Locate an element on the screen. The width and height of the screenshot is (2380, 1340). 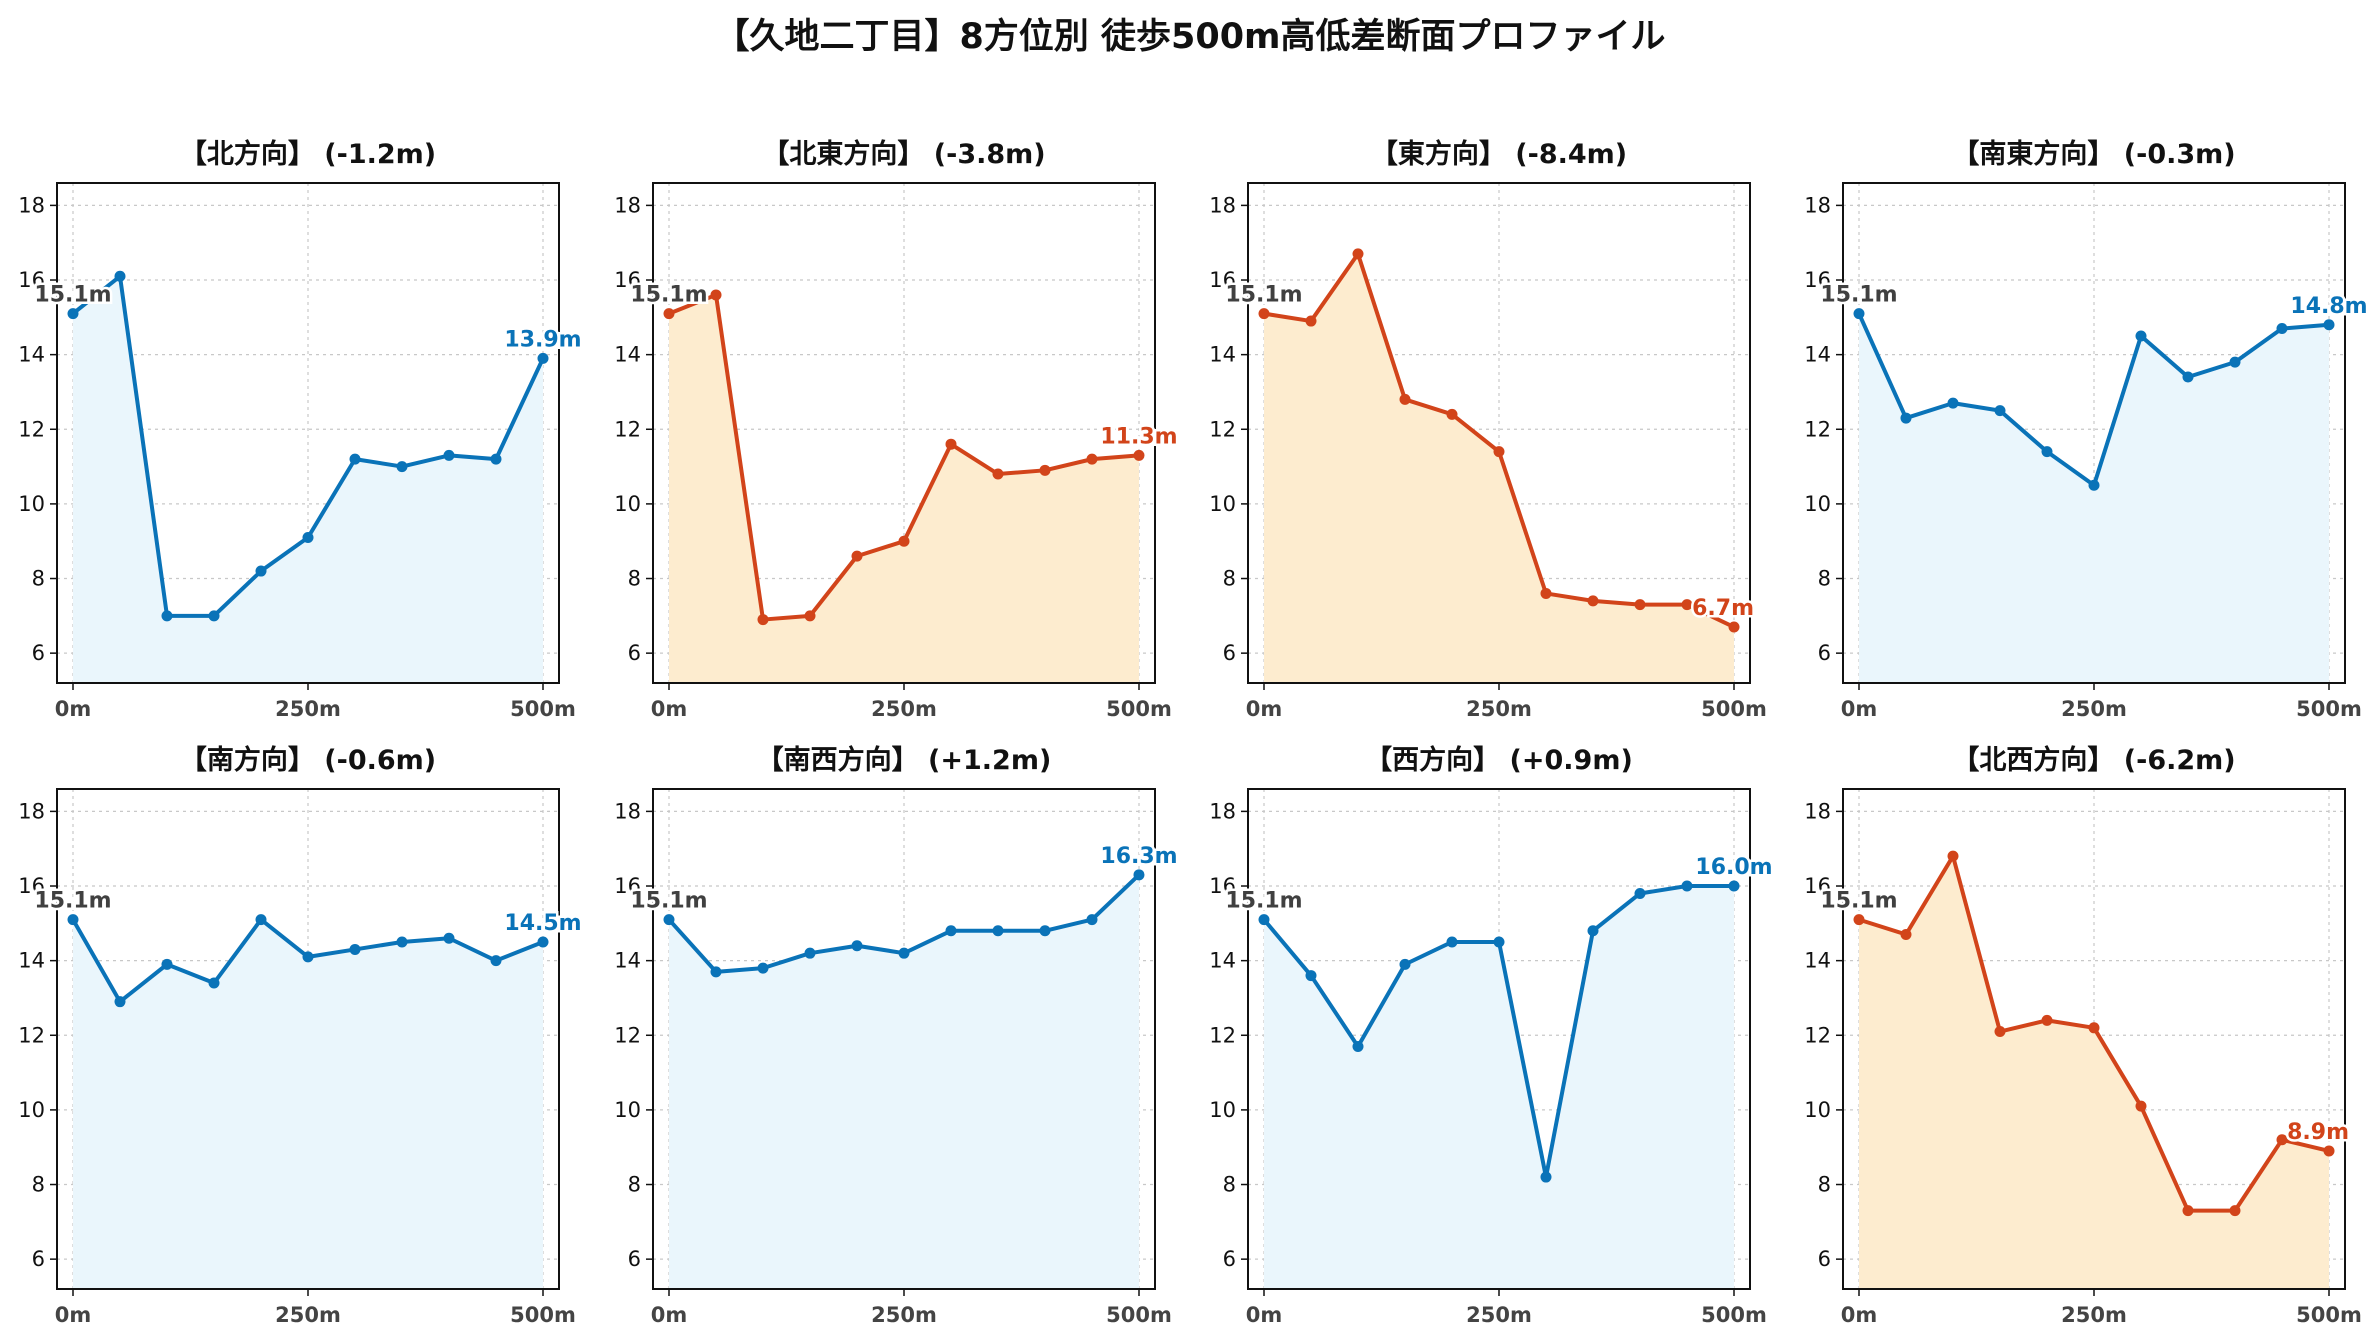
end-elevation-label: 8.9m is located at coordinates (2318, 1132).